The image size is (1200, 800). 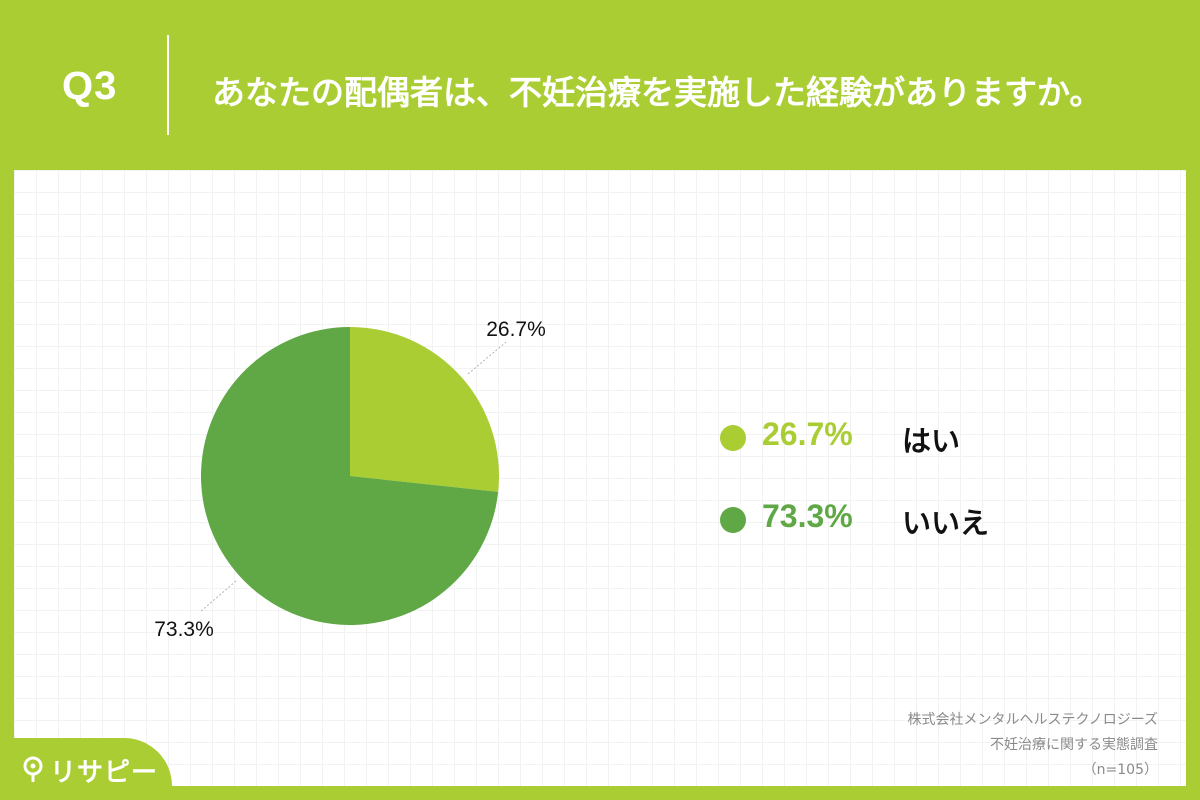 What do you see at coordinates (33, 769) in the screenshot?
I see `pin-icon` at bounding box center [33, 769].